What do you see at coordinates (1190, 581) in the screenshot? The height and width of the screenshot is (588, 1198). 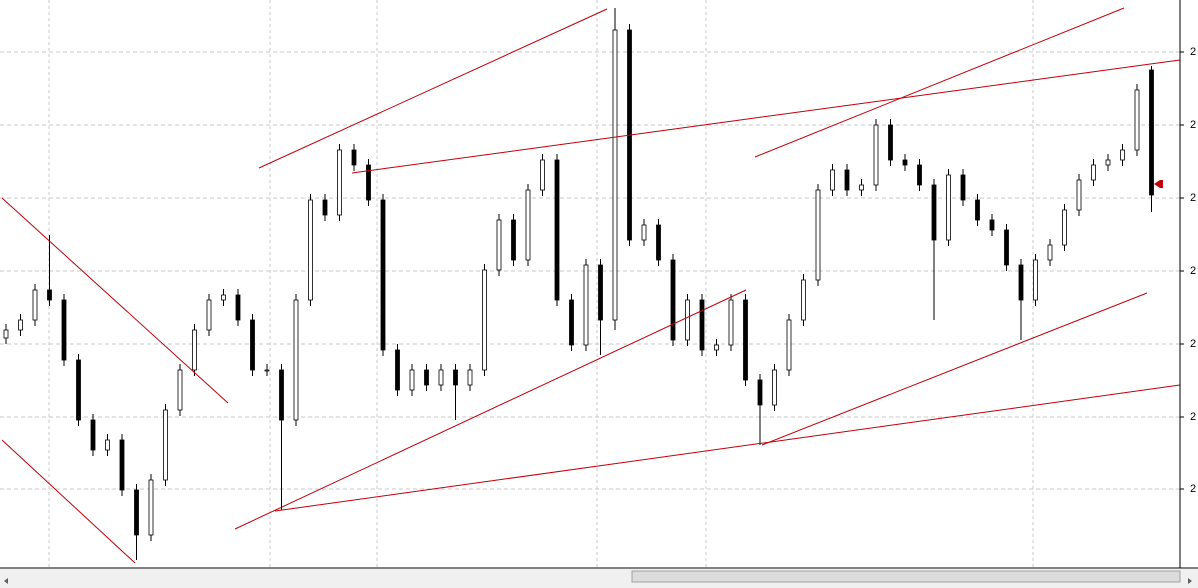 I see `scroll-right` at bounding box center [1190, 581].